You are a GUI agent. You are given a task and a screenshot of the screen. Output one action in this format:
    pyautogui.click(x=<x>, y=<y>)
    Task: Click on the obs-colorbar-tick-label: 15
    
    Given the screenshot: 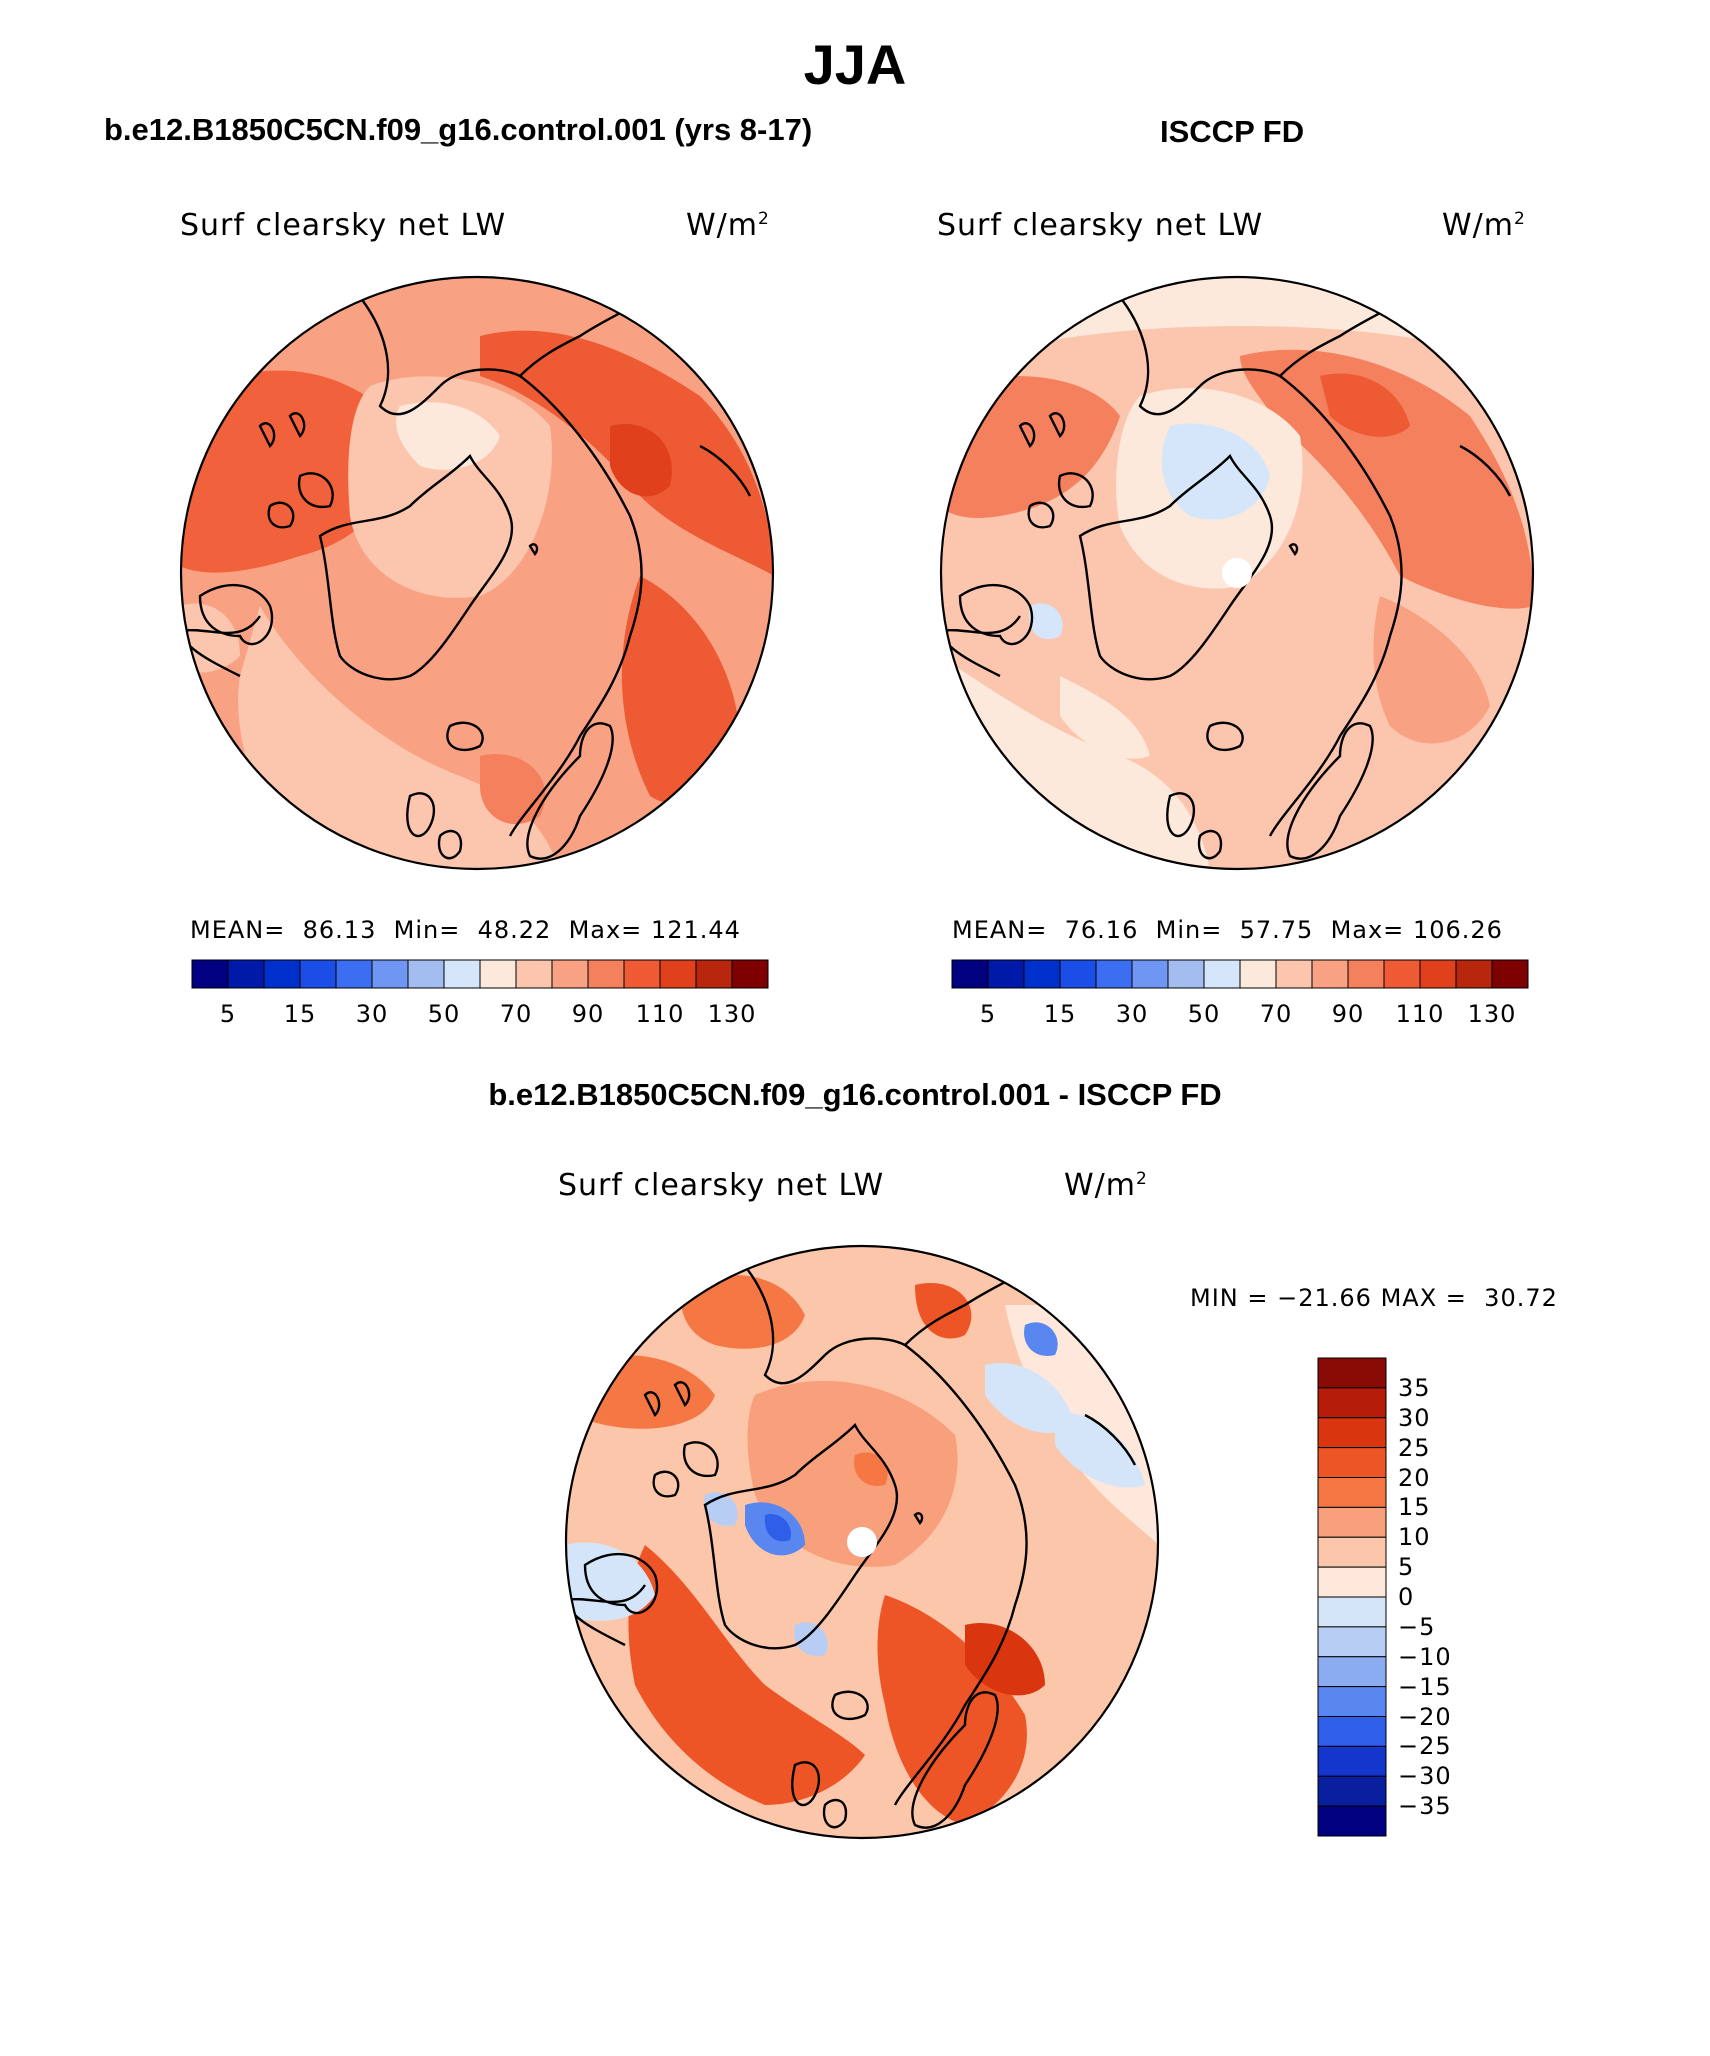 What is the action you would take?
    pyautogui.click(x=1060, y=1014)
    